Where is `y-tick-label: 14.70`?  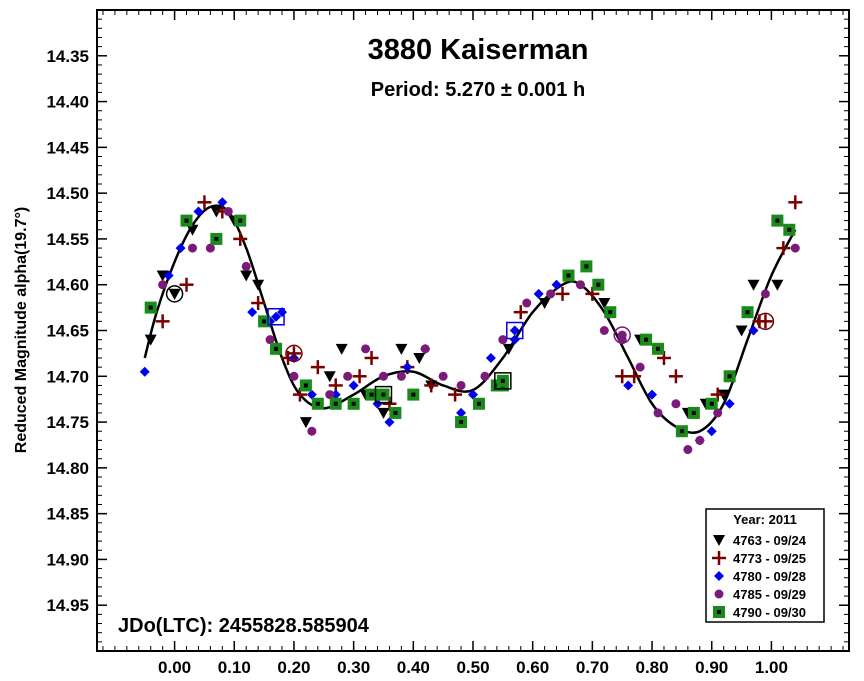 y-tick-label: 14.70 is located at coordinates (67, 376).